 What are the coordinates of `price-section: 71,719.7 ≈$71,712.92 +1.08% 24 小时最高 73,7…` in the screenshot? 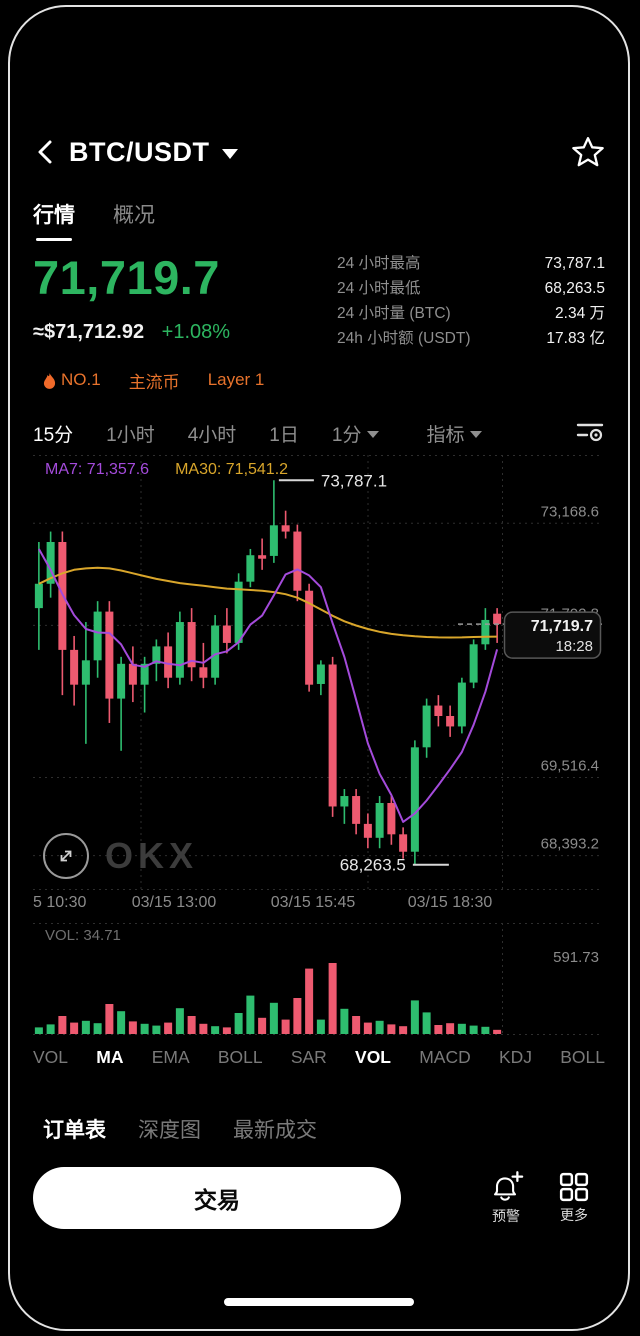 It's located at (319, 303).